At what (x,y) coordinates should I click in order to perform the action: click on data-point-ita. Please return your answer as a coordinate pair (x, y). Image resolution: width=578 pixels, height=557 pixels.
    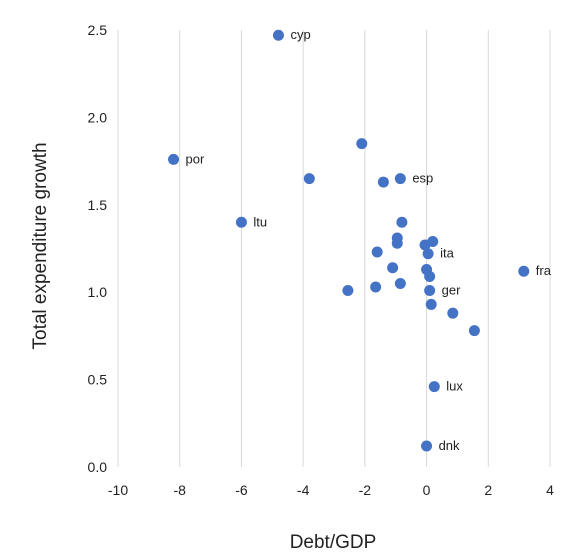
    Looking at the image, I should click on (428, 254).